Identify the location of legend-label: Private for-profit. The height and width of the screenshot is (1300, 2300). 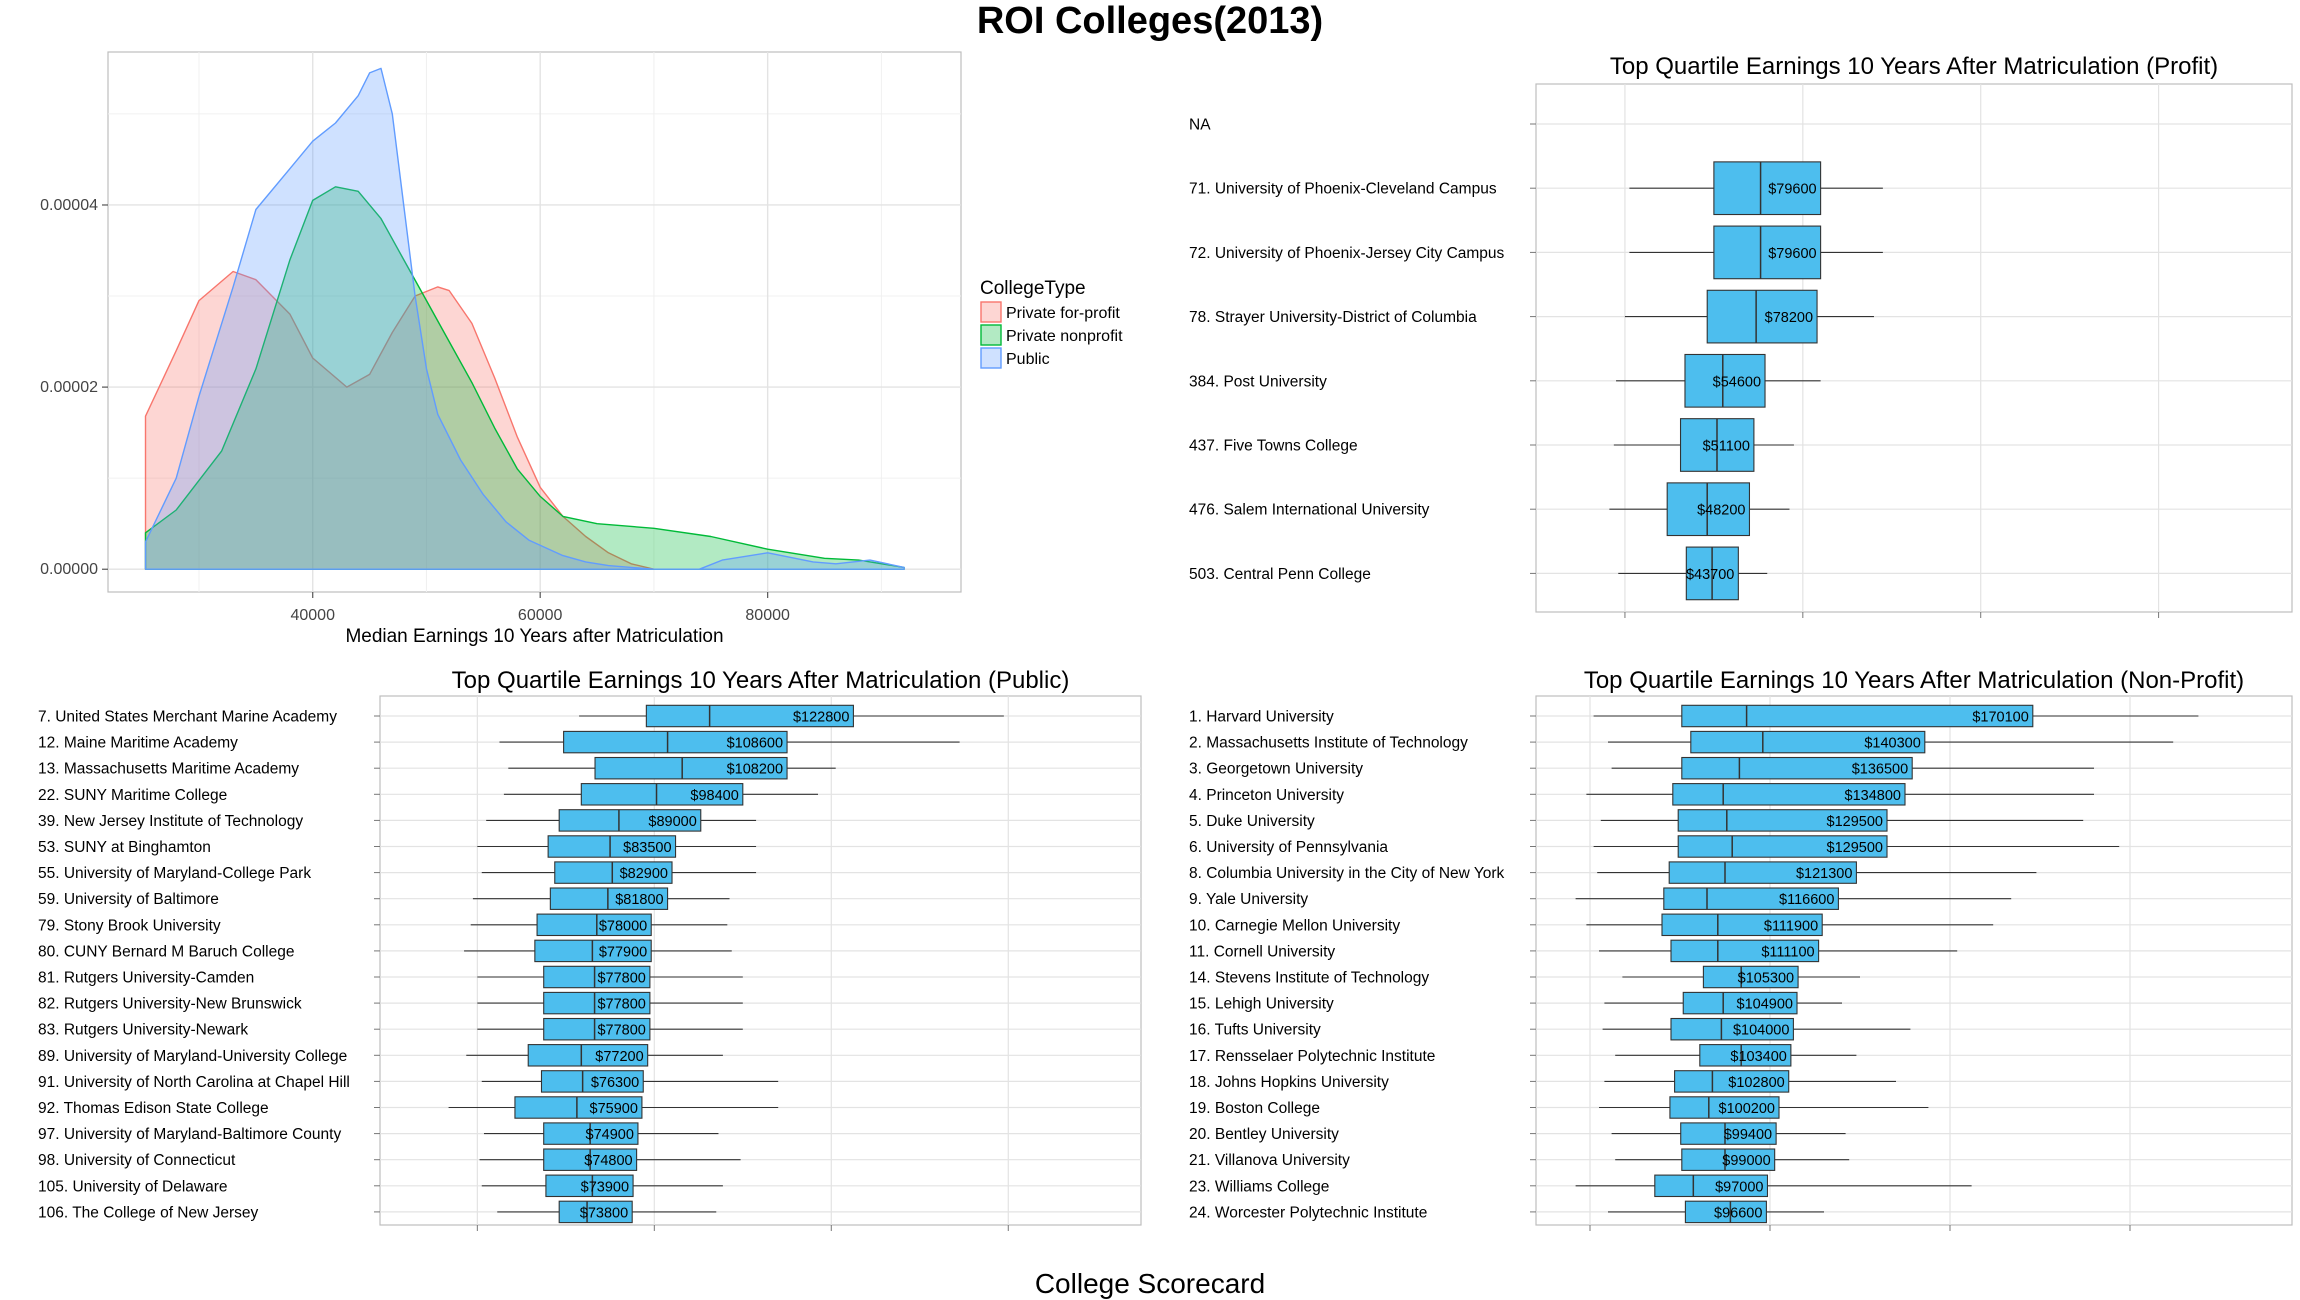
(1063, 313).